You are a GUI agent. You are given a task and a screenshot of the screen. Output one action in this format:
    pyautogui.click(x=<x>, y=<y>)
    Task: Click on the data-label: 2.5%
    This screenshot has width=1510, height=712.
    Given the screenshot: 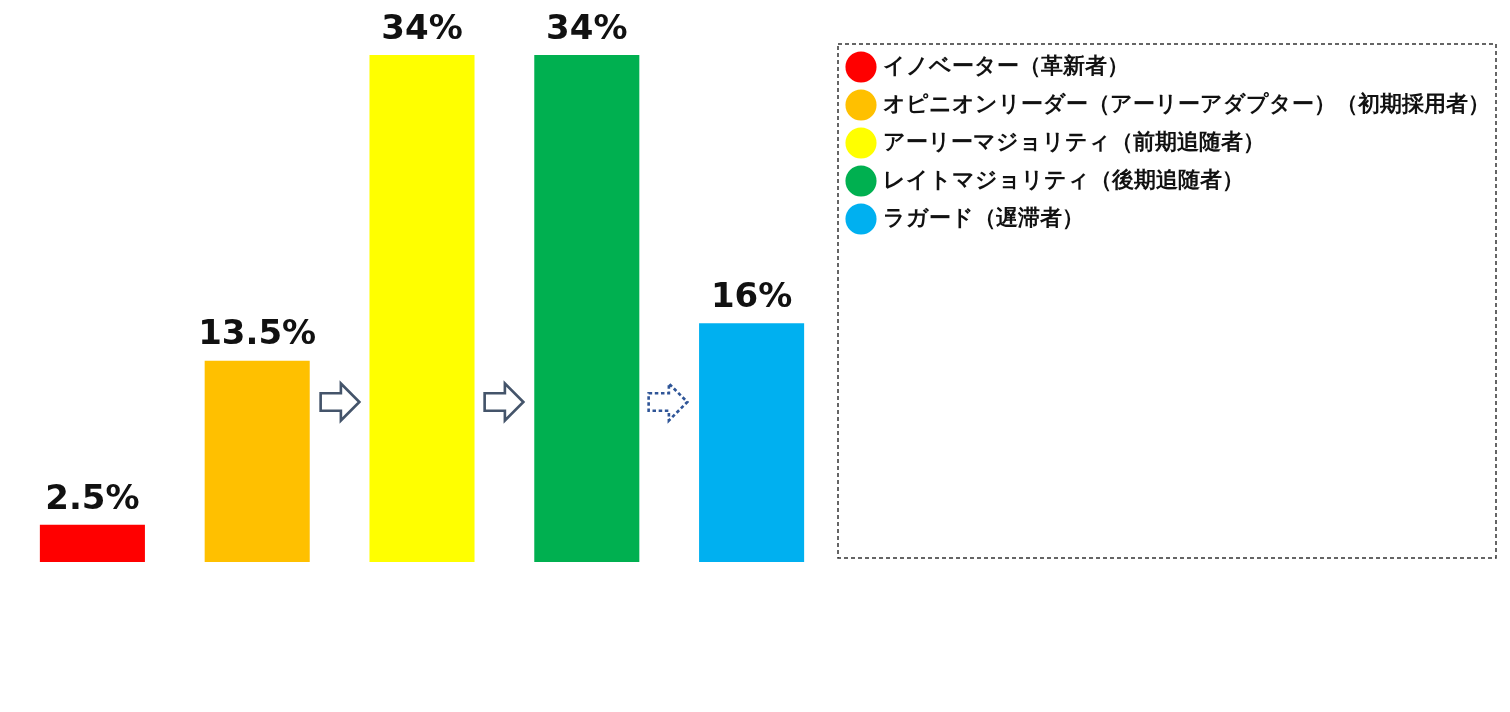 What is the action you would take?
    pyautogui.click(x=92, y=496)
    